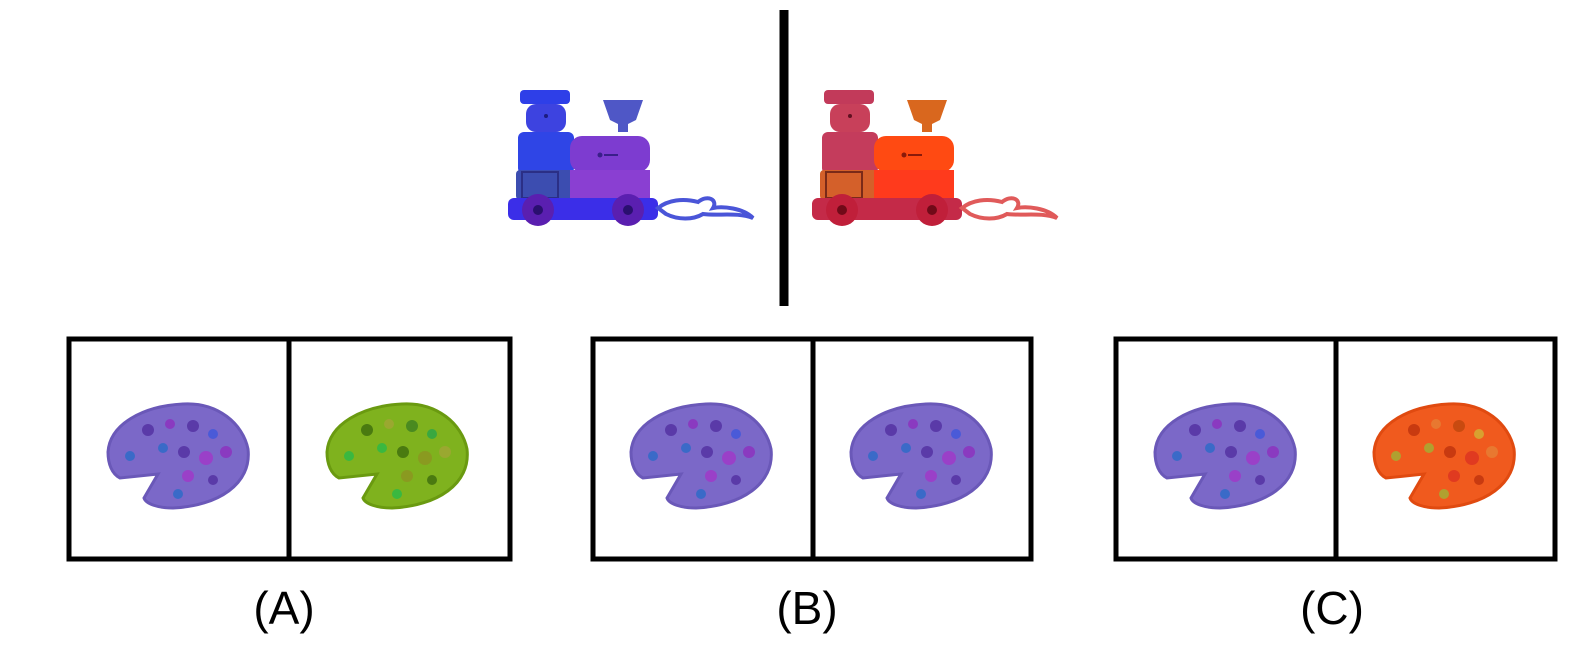 This screenshot has width=1584, height=650. What do you see at coordinates (806, 608) in the screenshot?
I see `option-b-label: (B)` at bounding box center [806, 608].